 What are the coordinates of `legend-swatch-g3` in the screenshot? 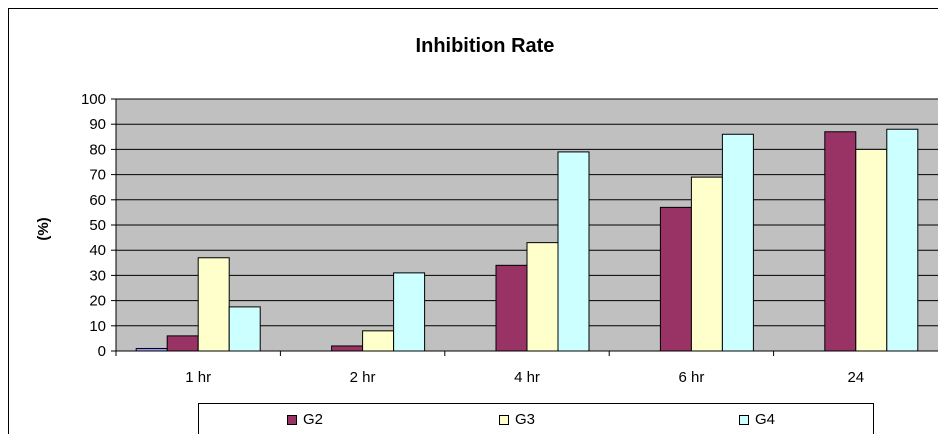 It's located at (504, 419).